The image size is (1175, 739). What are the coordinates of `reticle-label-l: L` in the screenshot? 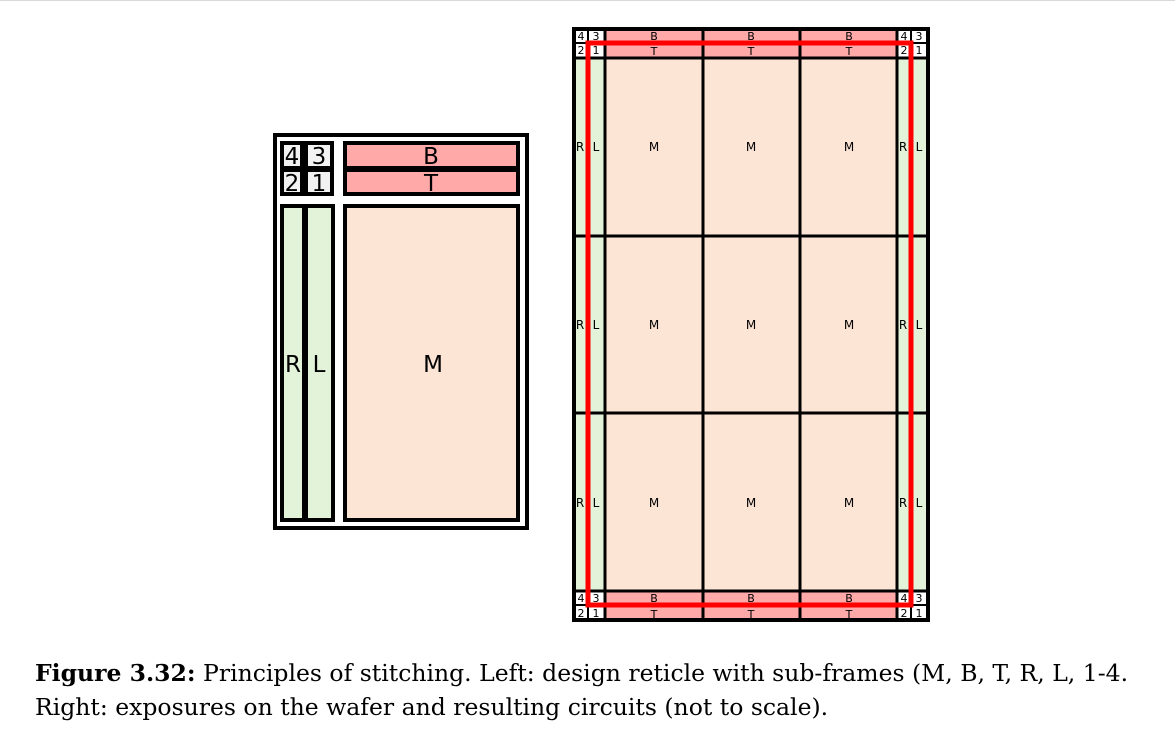 It's located at (319, 365).